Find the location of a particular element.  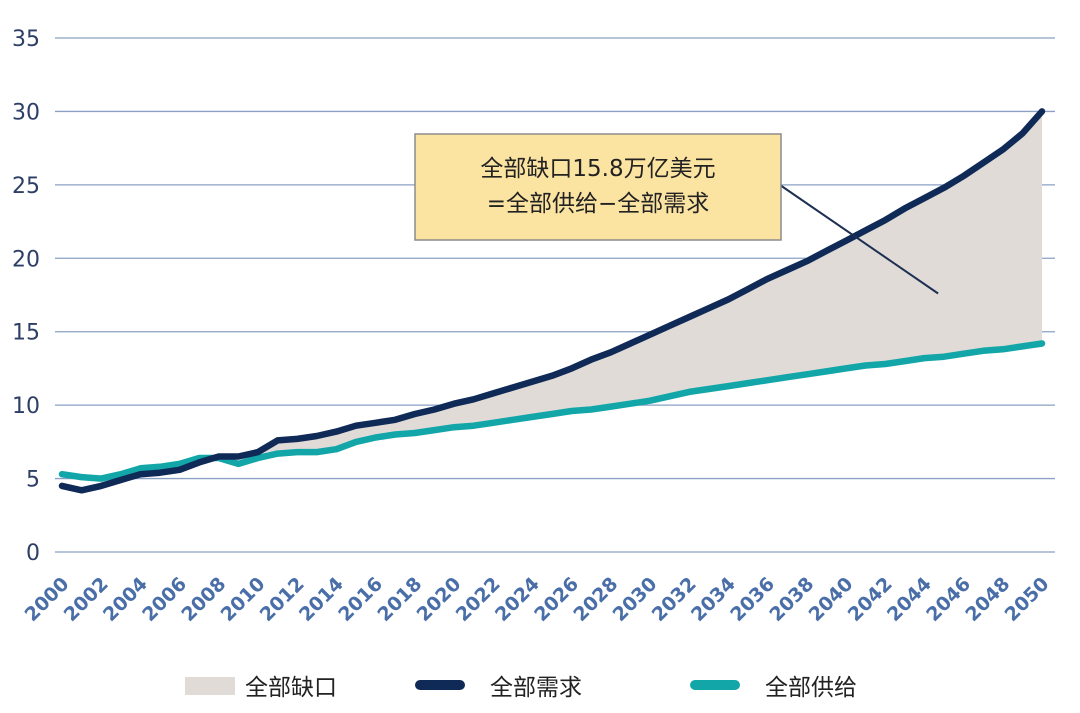

x-tick-label: 2002 is located at coordinates (86, 599).